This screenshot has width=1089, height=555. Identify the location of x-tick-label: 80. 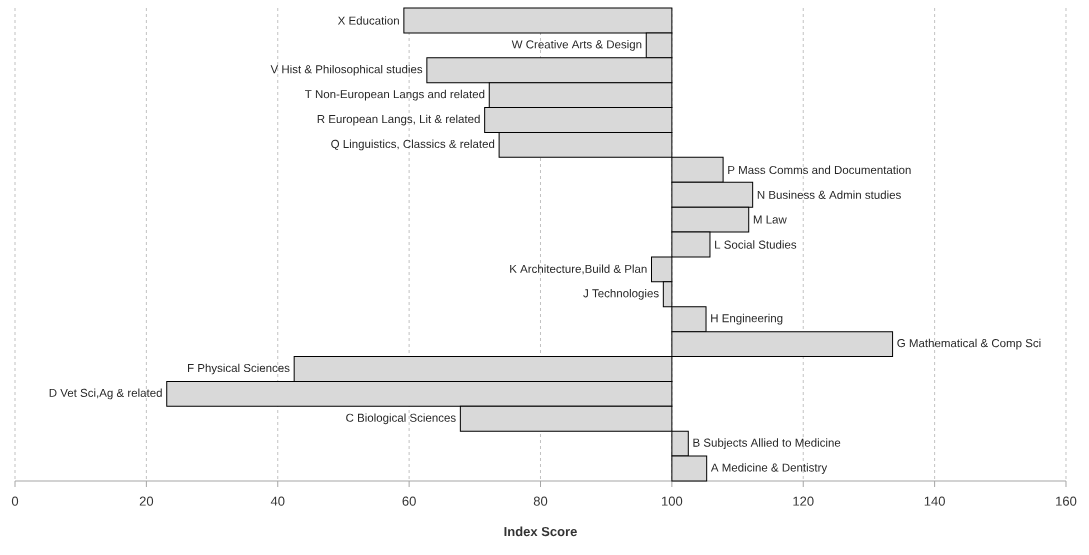
(540, 501).